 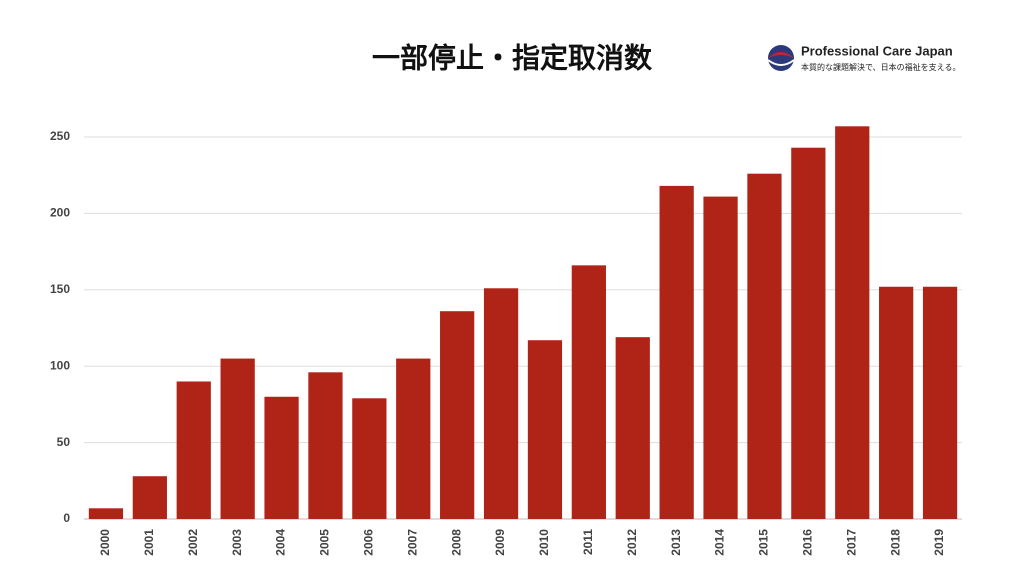 What do you see at coordinates (60, 213) in the screenshot?
I see `y-tick-label: 200` at bounding box center [60, 213].